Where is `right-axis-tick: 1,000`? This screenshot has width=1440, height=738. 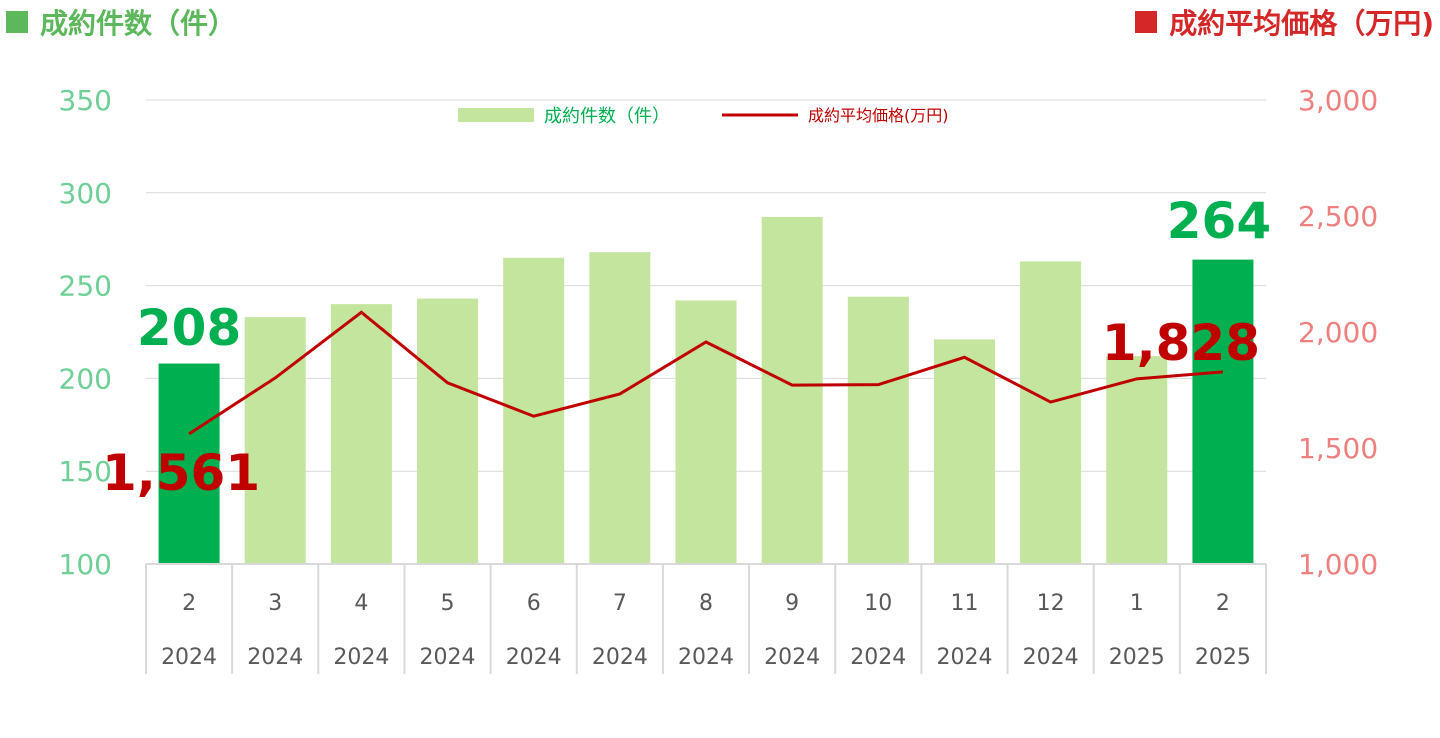 right-axis-tick: 1,000 is located at coordinates (1338, 564).